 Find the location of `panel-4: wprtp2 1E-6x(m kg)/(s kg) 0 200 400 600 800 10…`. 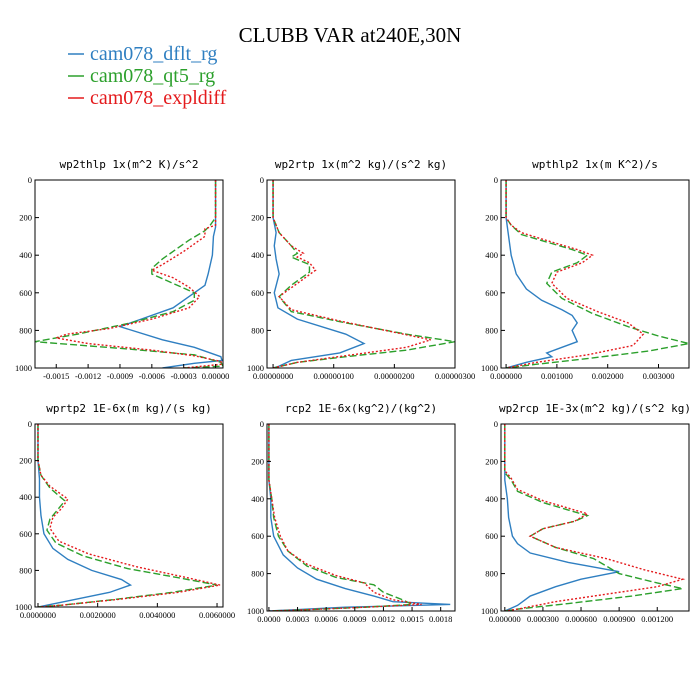

panel-4: wprtp2 1E-6x(m kg)/(s kg) 0 200 400 600 800 10… is located at coordinates (125, 511).